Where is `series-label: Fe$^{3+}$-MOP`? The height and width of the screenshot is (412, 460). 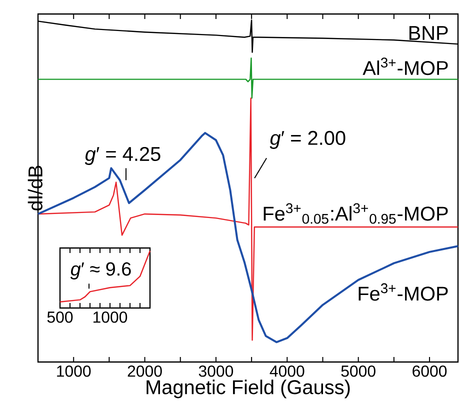
series-label: Fe$^{3+}$-MOP is located at coordinates (403, 292).